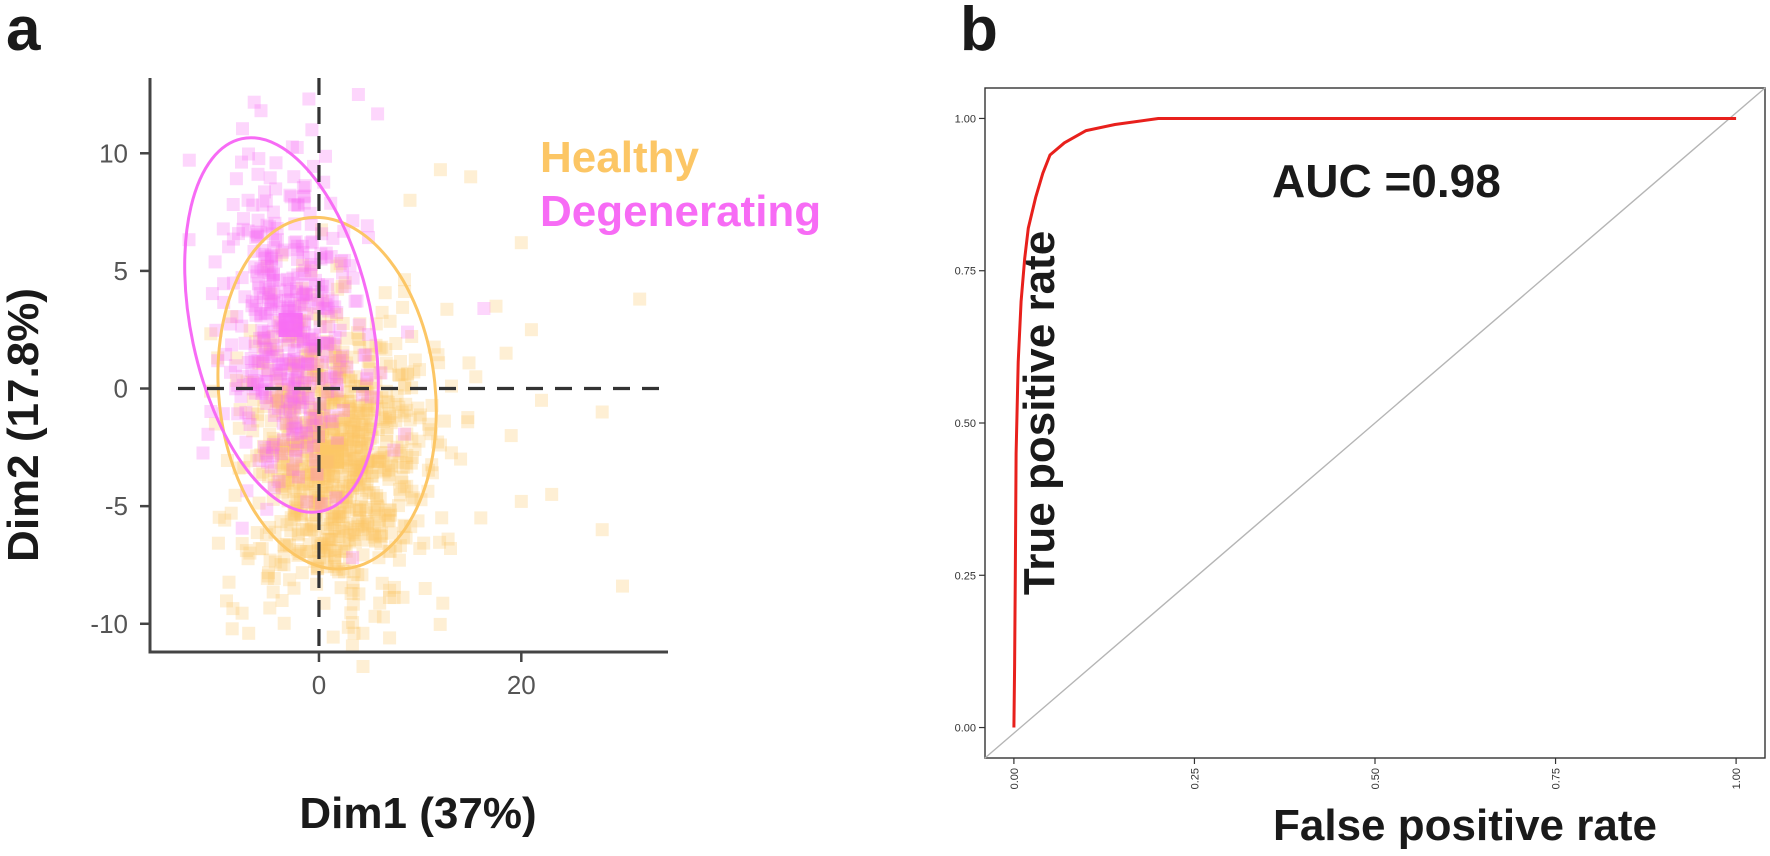  What do you see at coordinates (965, 119) in the screenshot?
I see `roc-y-tick-label: 1.00` at bounding box center [965, 119].